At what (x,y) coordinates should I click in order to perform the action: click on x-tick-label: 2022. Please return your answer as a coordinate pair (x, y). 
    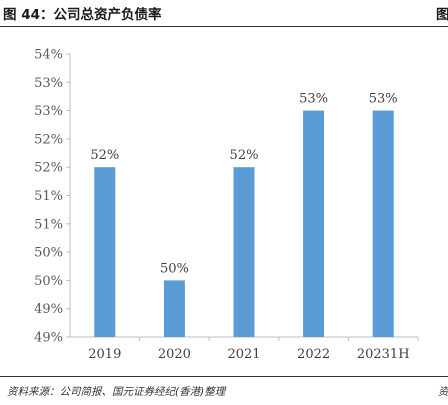
    Looking at the image, I should click on (313, 354).